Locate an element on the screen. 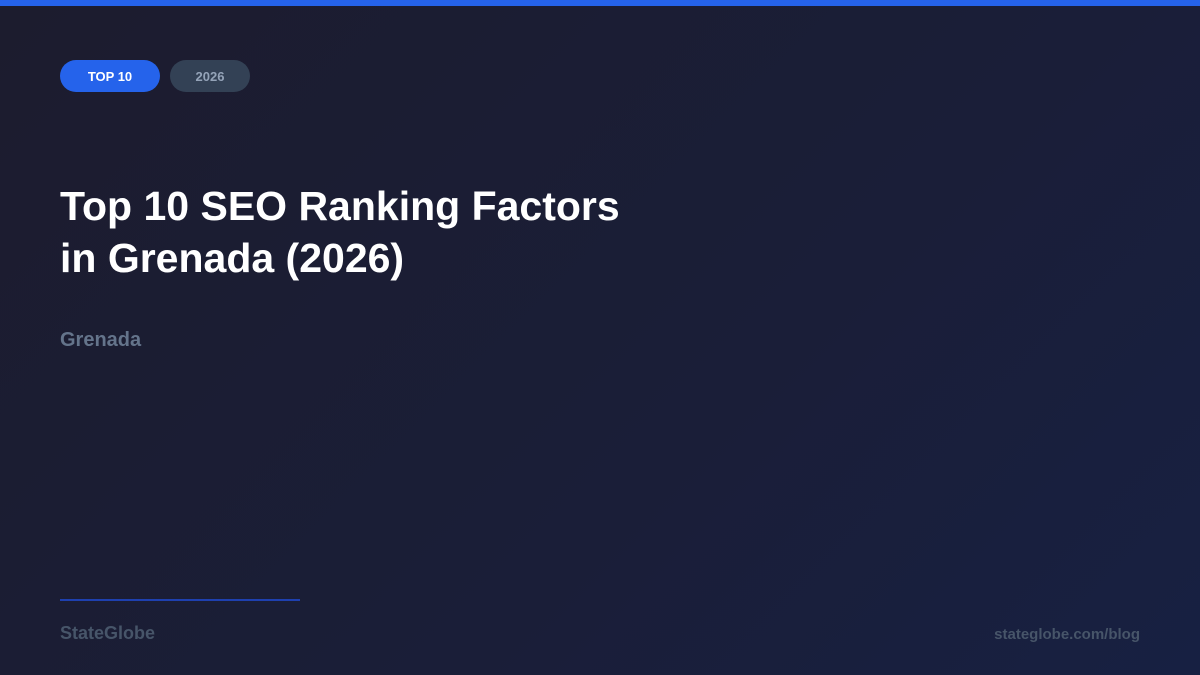  subtitle: Grenada is located at coordinates (101, 340).